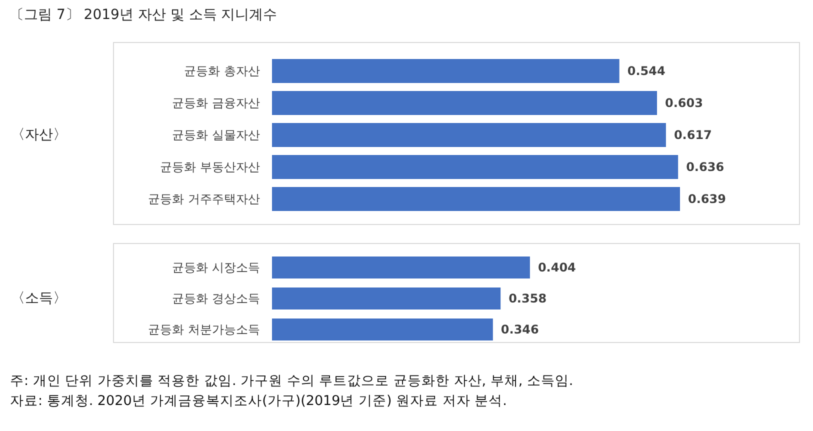  What do you see at coordinates (557, 267) in the screenshot?
I see `data-label: 0.404` at bounding box center [557, 267].